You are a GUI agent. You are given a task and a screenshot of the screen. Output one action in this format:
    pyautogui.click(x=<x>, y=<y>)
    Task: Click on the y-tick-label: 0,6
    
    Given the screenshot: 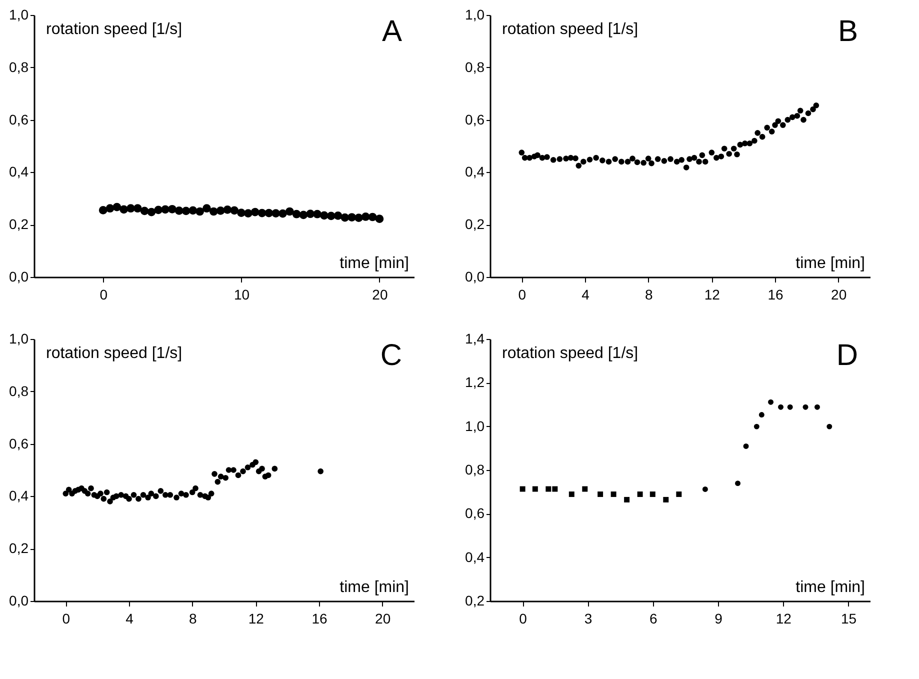 What is the action you would take?
    pyautogui.click(x=475, y=513)
    